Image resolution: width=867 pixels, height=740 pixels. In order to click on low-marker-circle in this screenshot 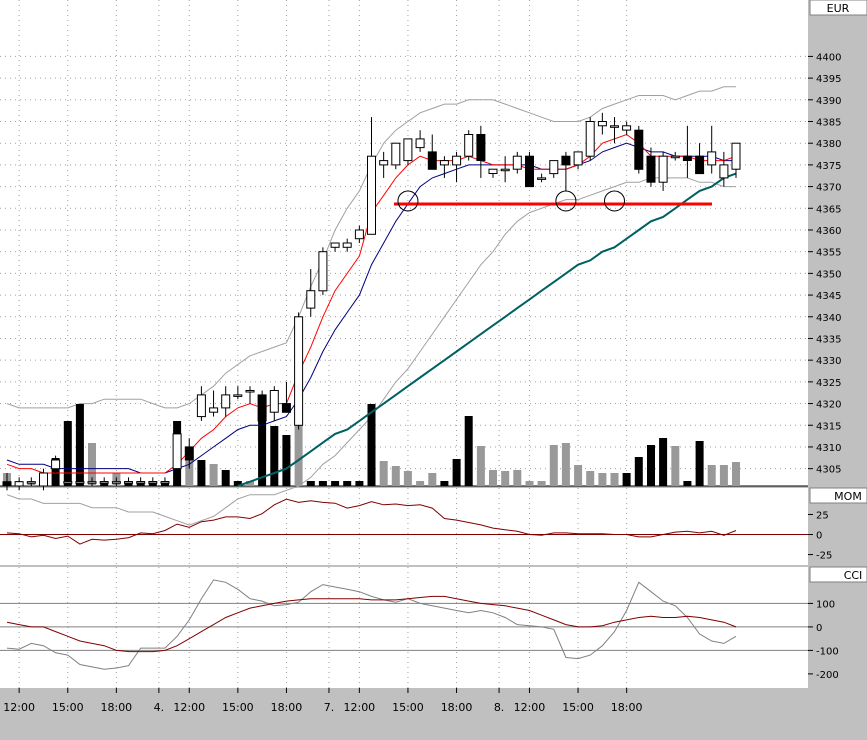, I will do `click(614, 201)`.